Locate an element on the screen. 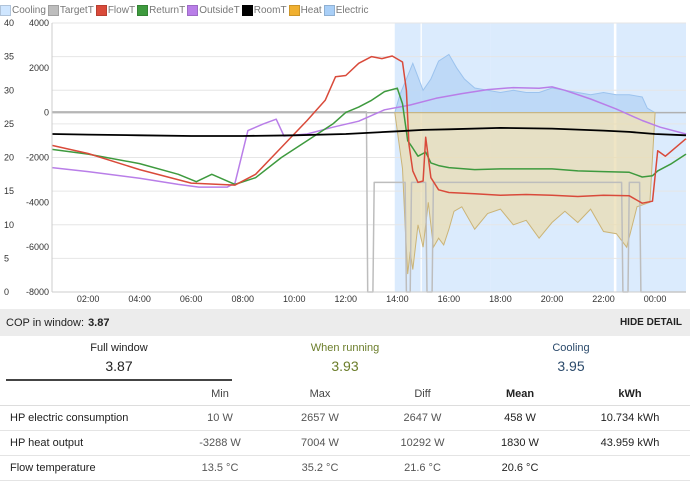 This screenshot has height=481, width=690. legend-item-roomt: RoomT is located at coordinates (264, 10).